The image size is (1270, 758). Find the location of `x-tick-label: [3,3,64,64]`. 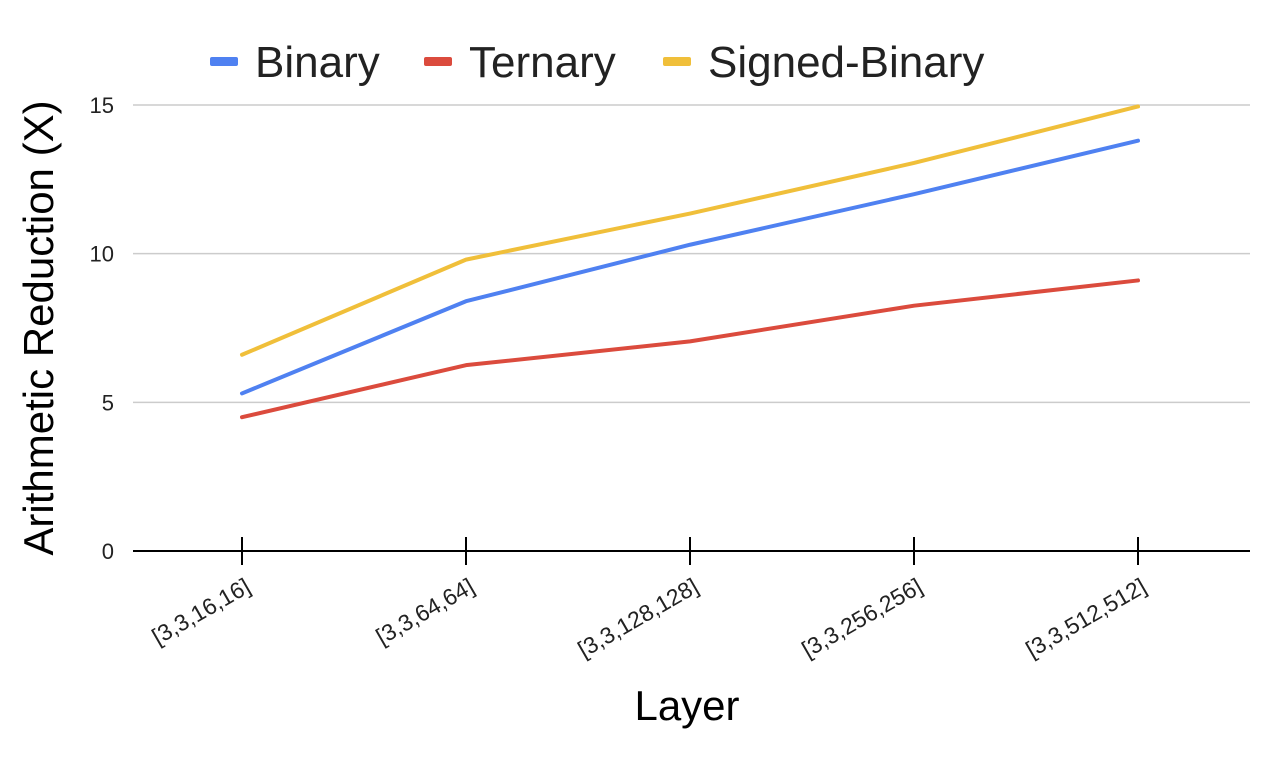

x-tick-label: [3,3,64,64] is located at coordinates (424, 611).